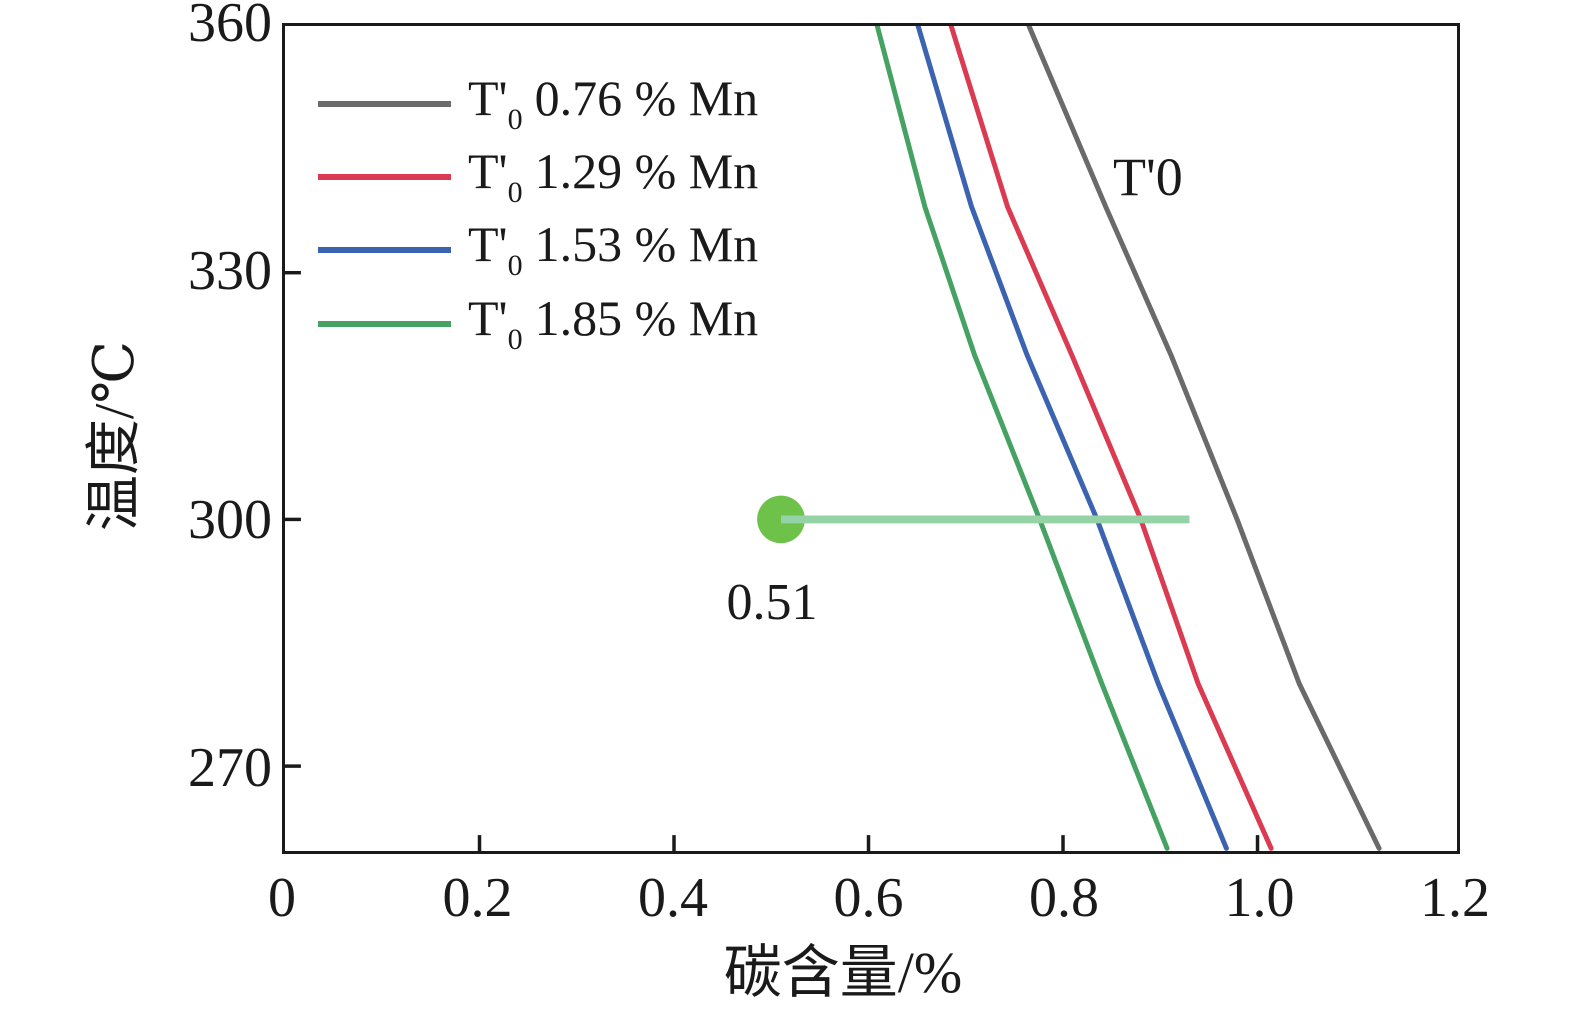  I want to click on y-tick-label: 270, so click(230, 768).